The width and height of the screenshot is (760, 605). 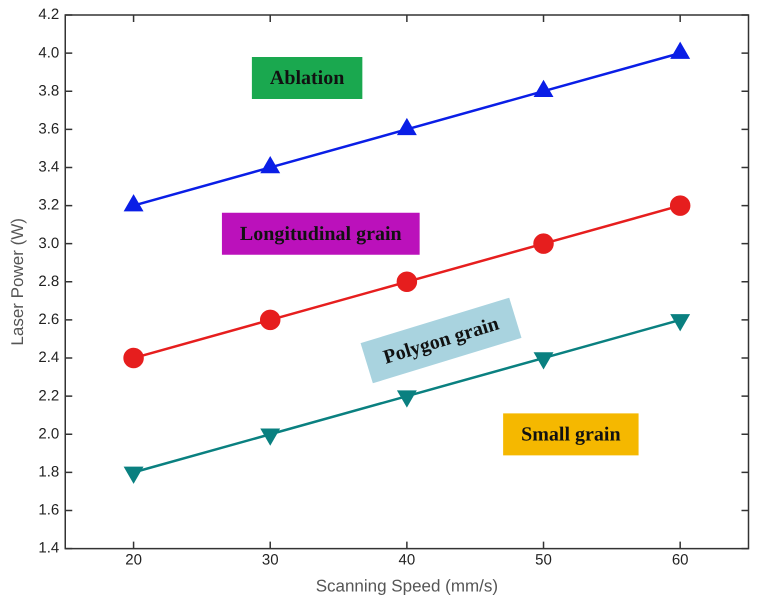 I want to click on x-axis-title: Scanning Speed (mm/s), so click(x=407, y=586).